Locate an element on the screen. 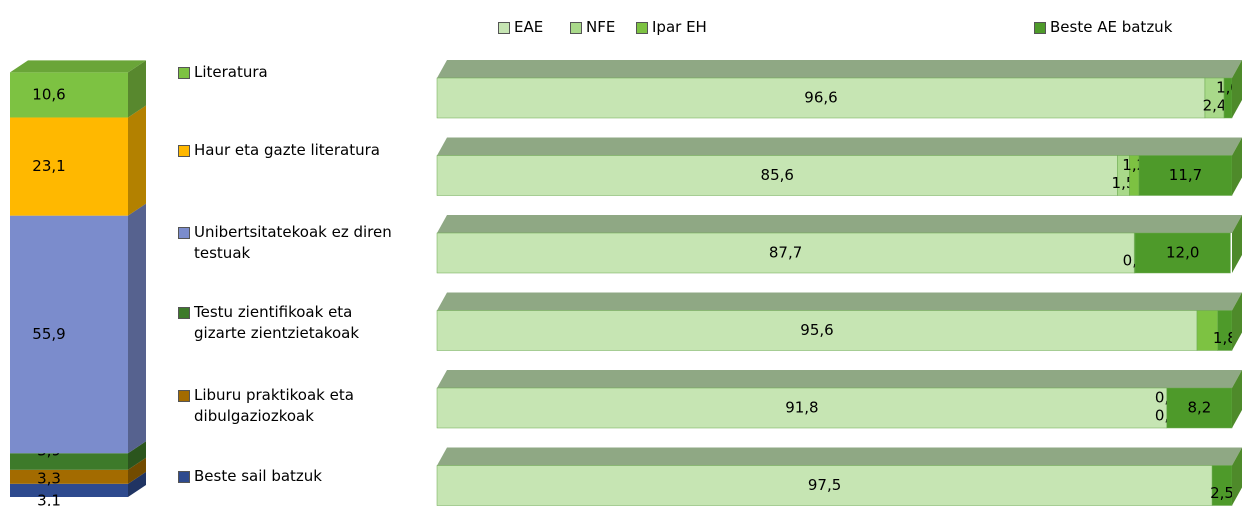 The image size is (1246, 506). value-label: 2,5 is located at coordinates (1222, 493).